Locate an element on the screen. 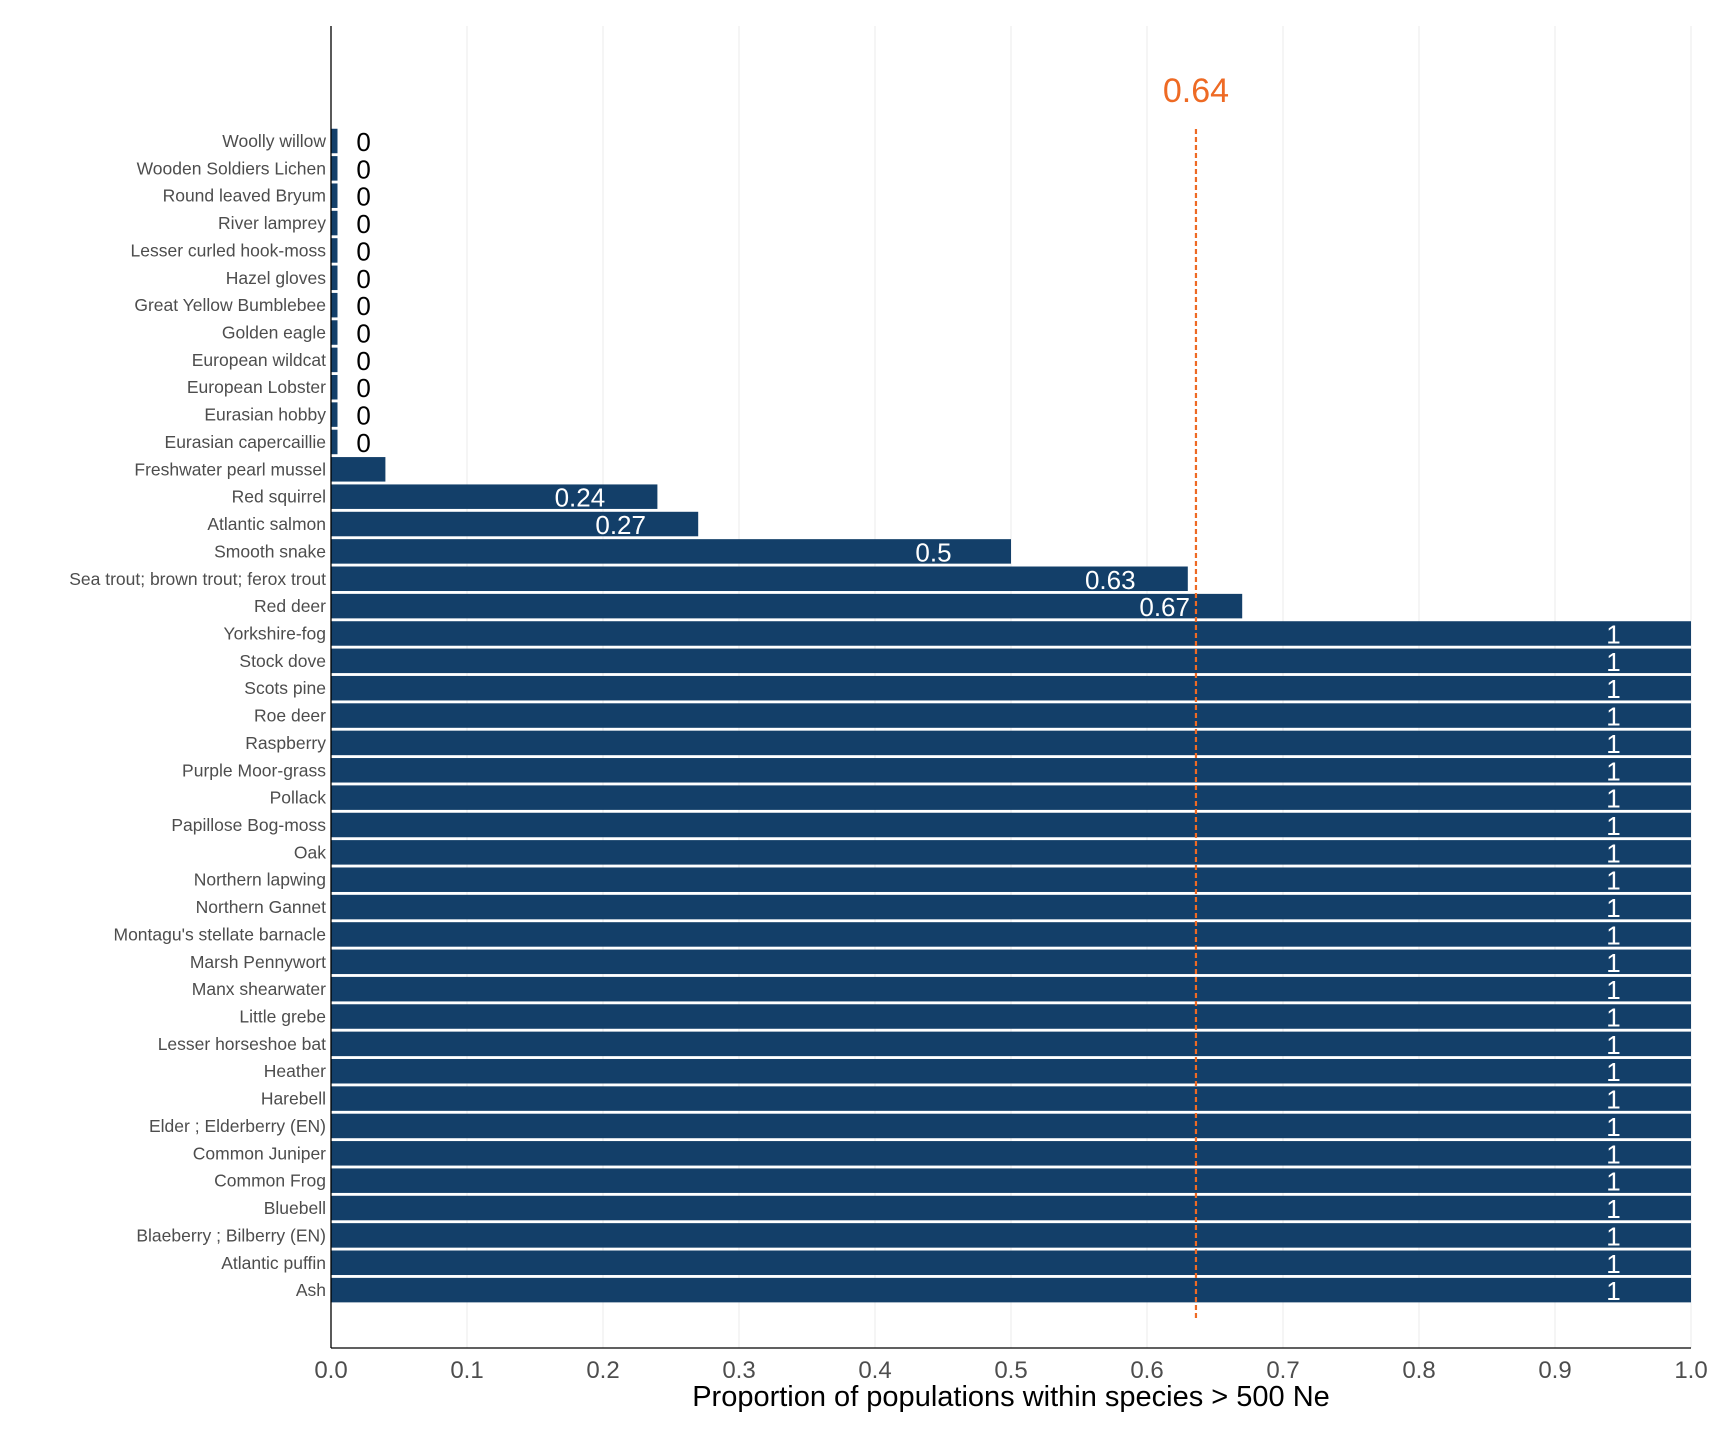 The height and width of the screenshot is (1440, 1718). category-label: Pollack is located at coordinates (298, 798).